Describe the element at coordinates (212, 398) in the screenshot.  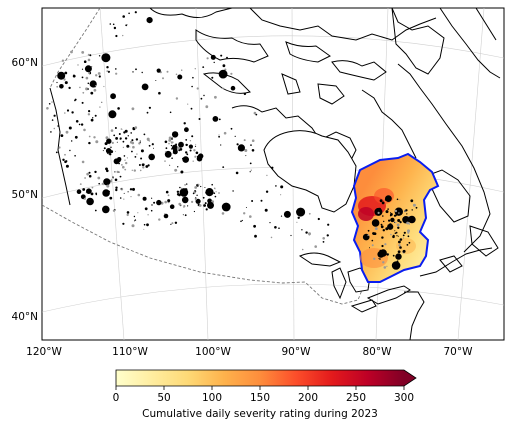
I see `colorbar-tick-label: 100` at that location.